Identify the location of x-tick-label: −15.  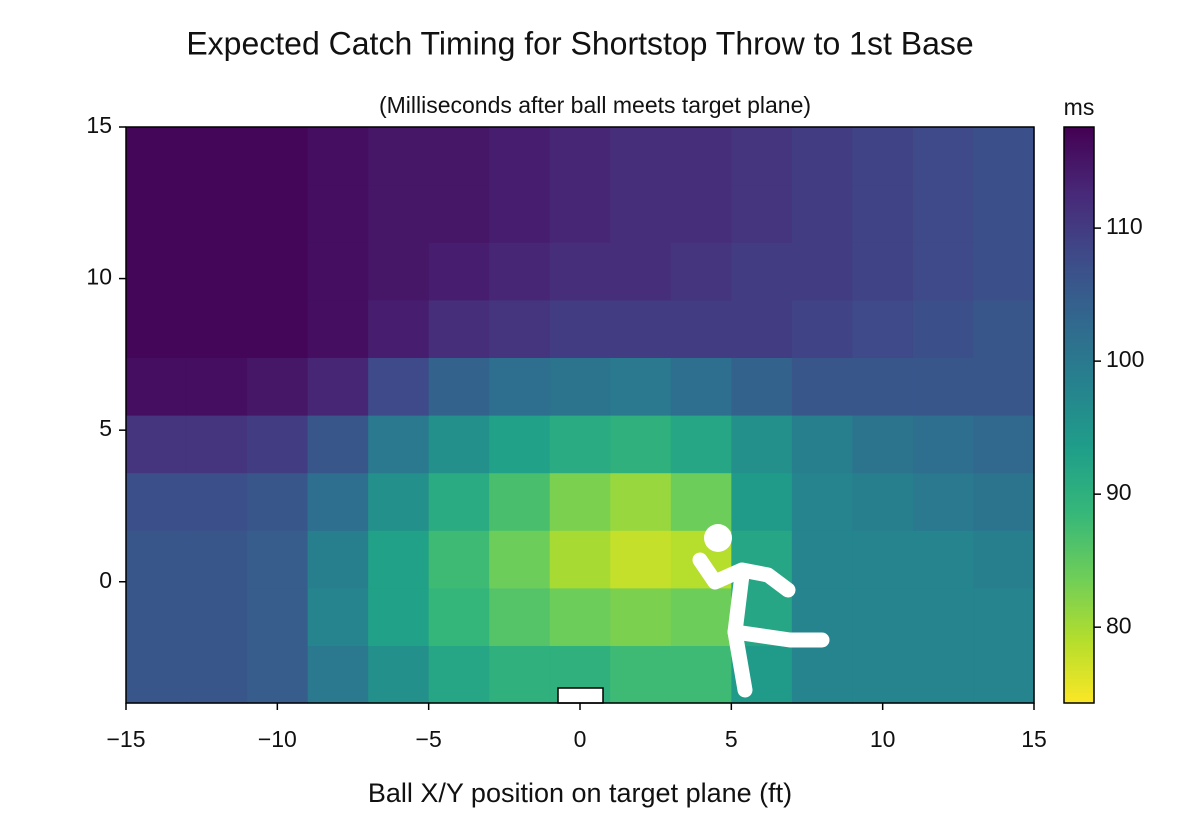
(125, 739).